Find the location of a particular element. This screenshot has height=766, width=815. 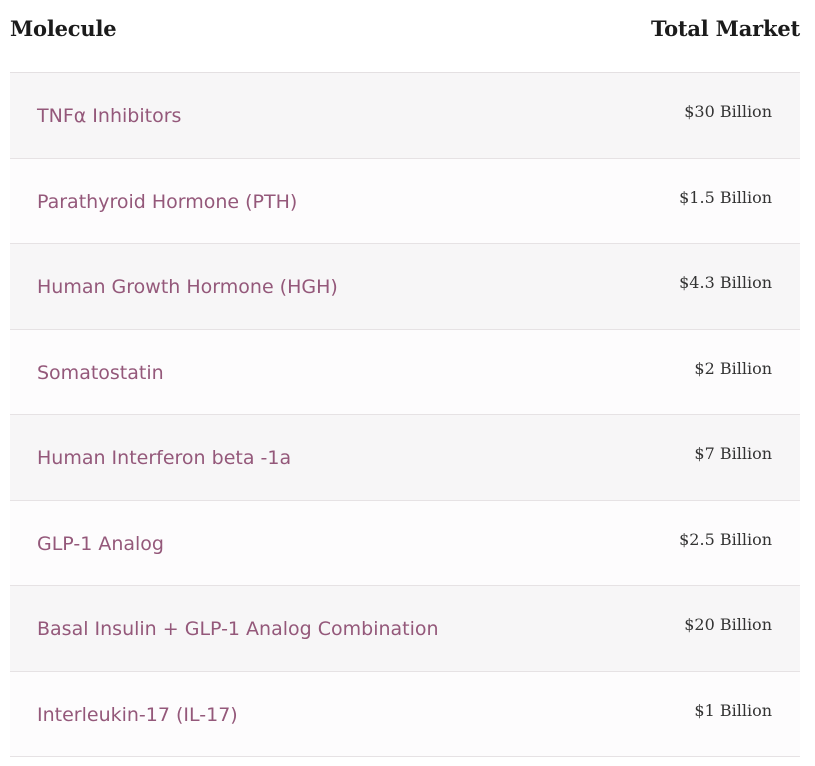

table-row: Somatostatin $2 Billion is located at coordinates (405, 372).